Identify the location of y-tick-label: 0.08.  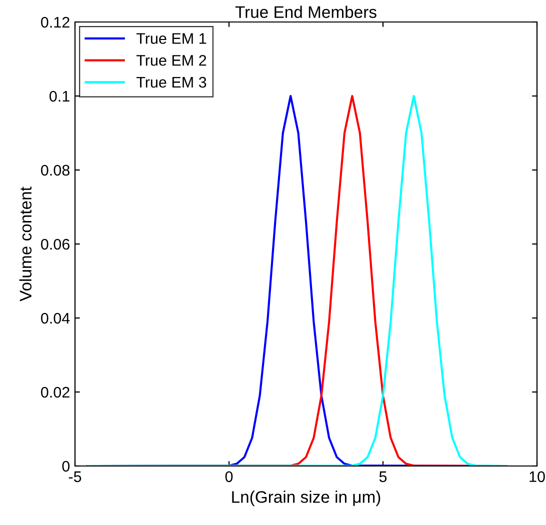
(55, 170).